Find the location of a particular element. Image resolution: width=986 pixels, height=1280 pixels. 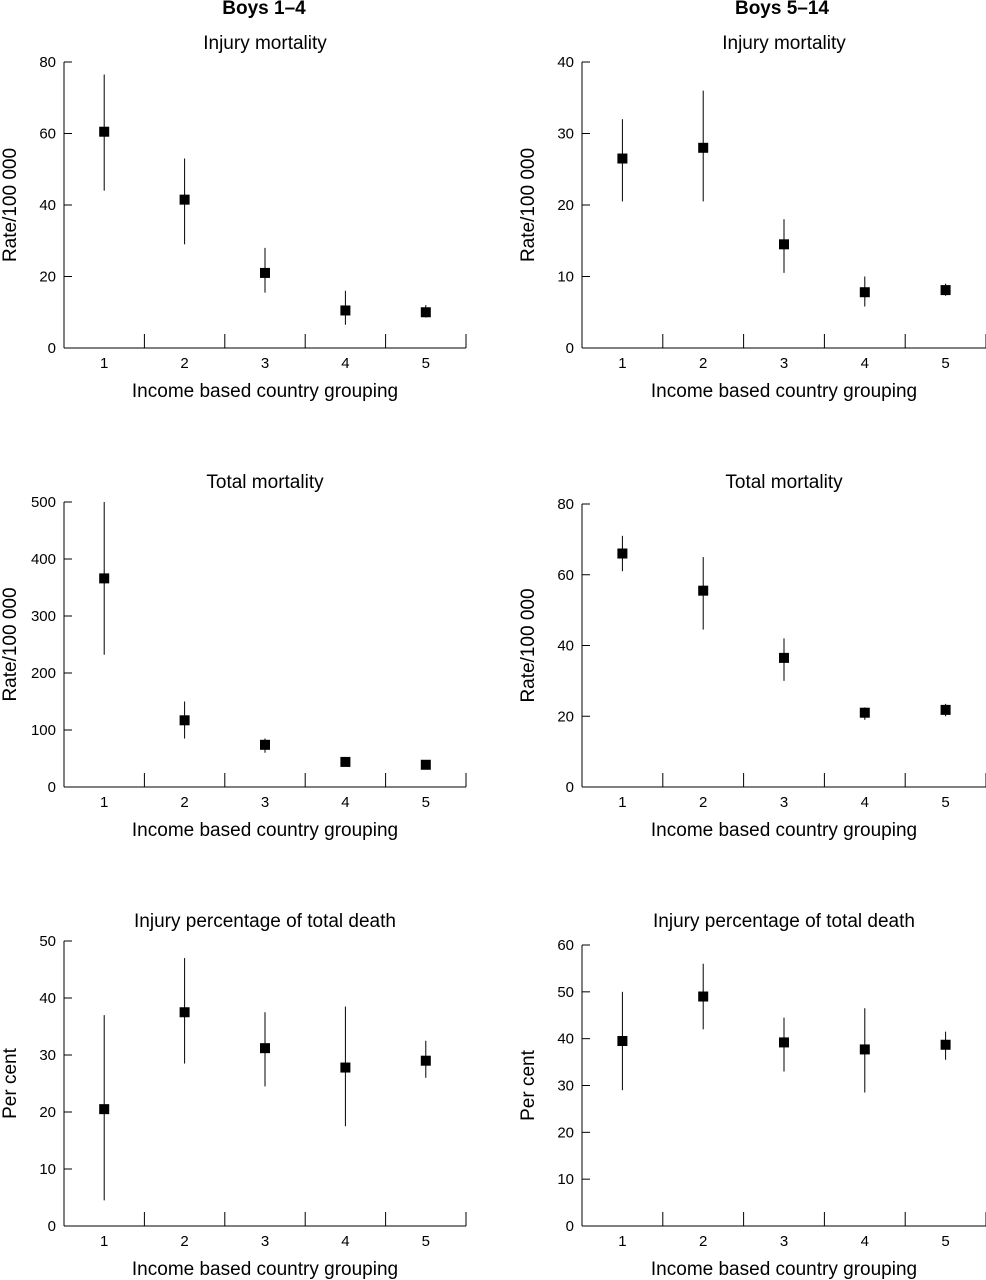

y-tick-label: 200 is located at coordinates (43, 673).